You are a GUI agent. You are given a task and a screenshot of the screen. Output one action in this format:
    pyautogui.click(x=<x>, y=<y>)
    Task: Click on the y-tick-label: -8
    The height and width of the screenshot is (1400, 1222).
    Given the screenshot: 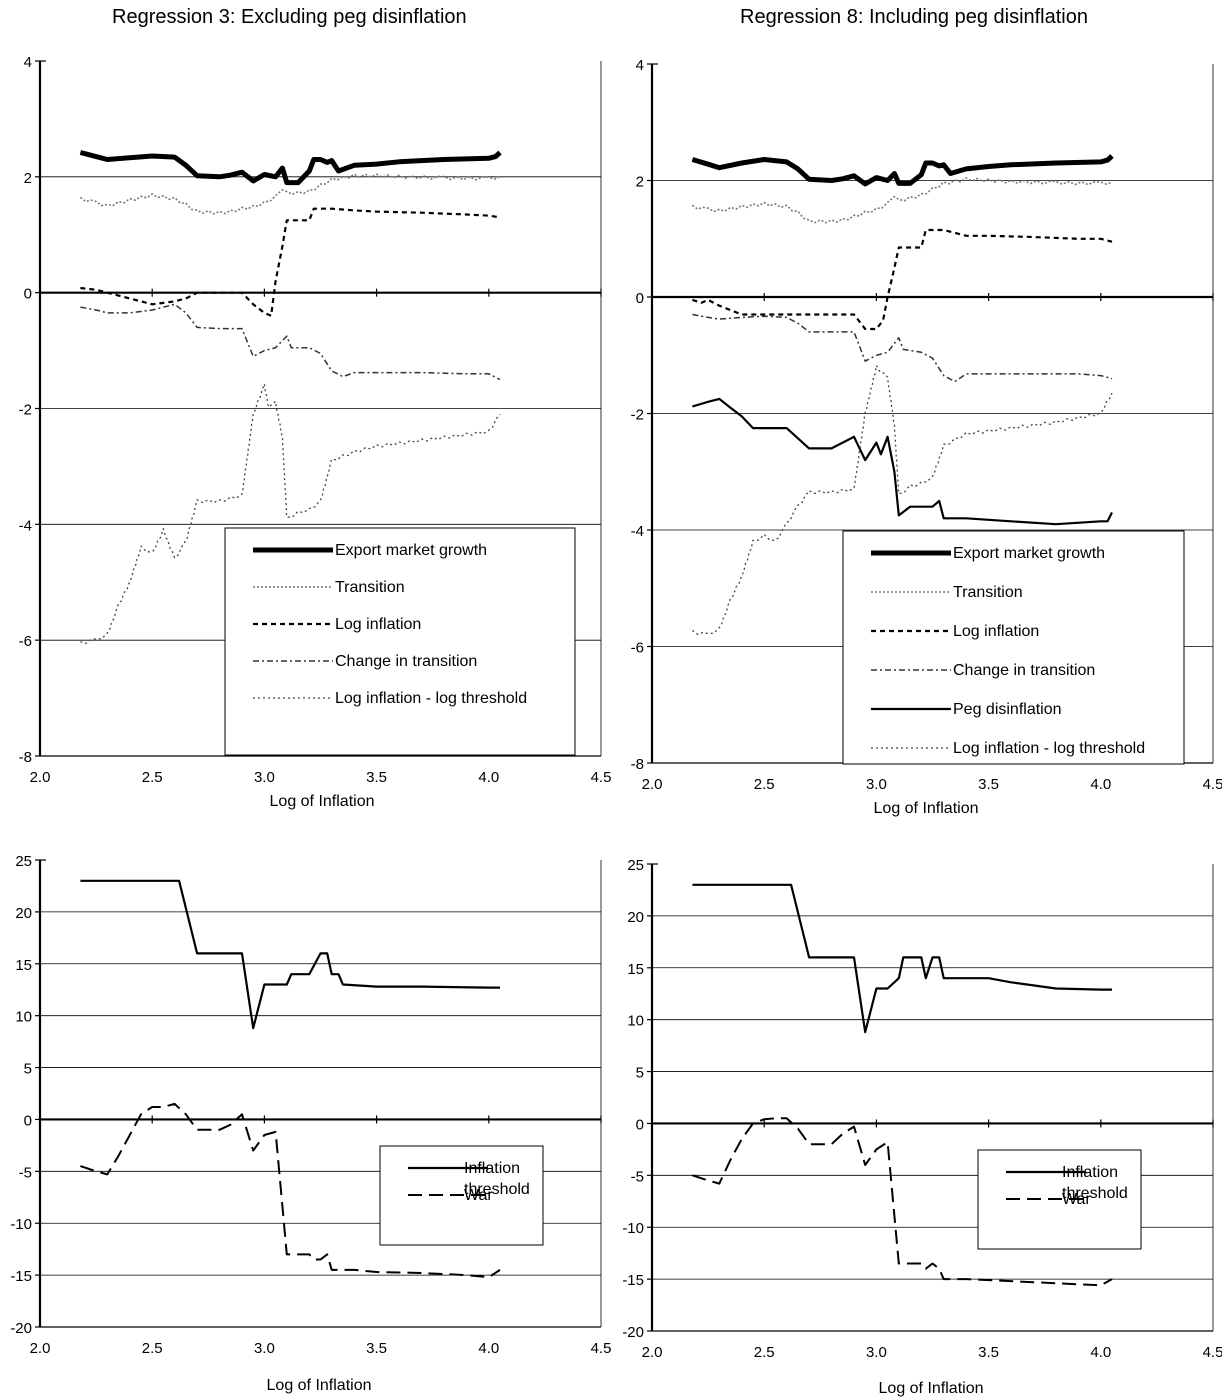 What is the action you would take?
    pyautogui.click(x=25, y=757)
    